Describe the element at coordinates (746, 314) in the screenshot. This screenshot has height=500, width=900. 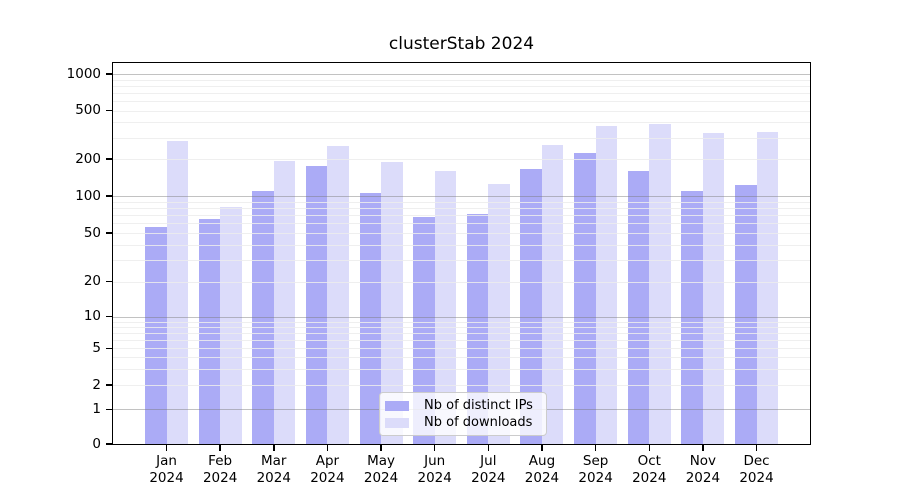
I see `bar-distinct-ips-dec` at that location.